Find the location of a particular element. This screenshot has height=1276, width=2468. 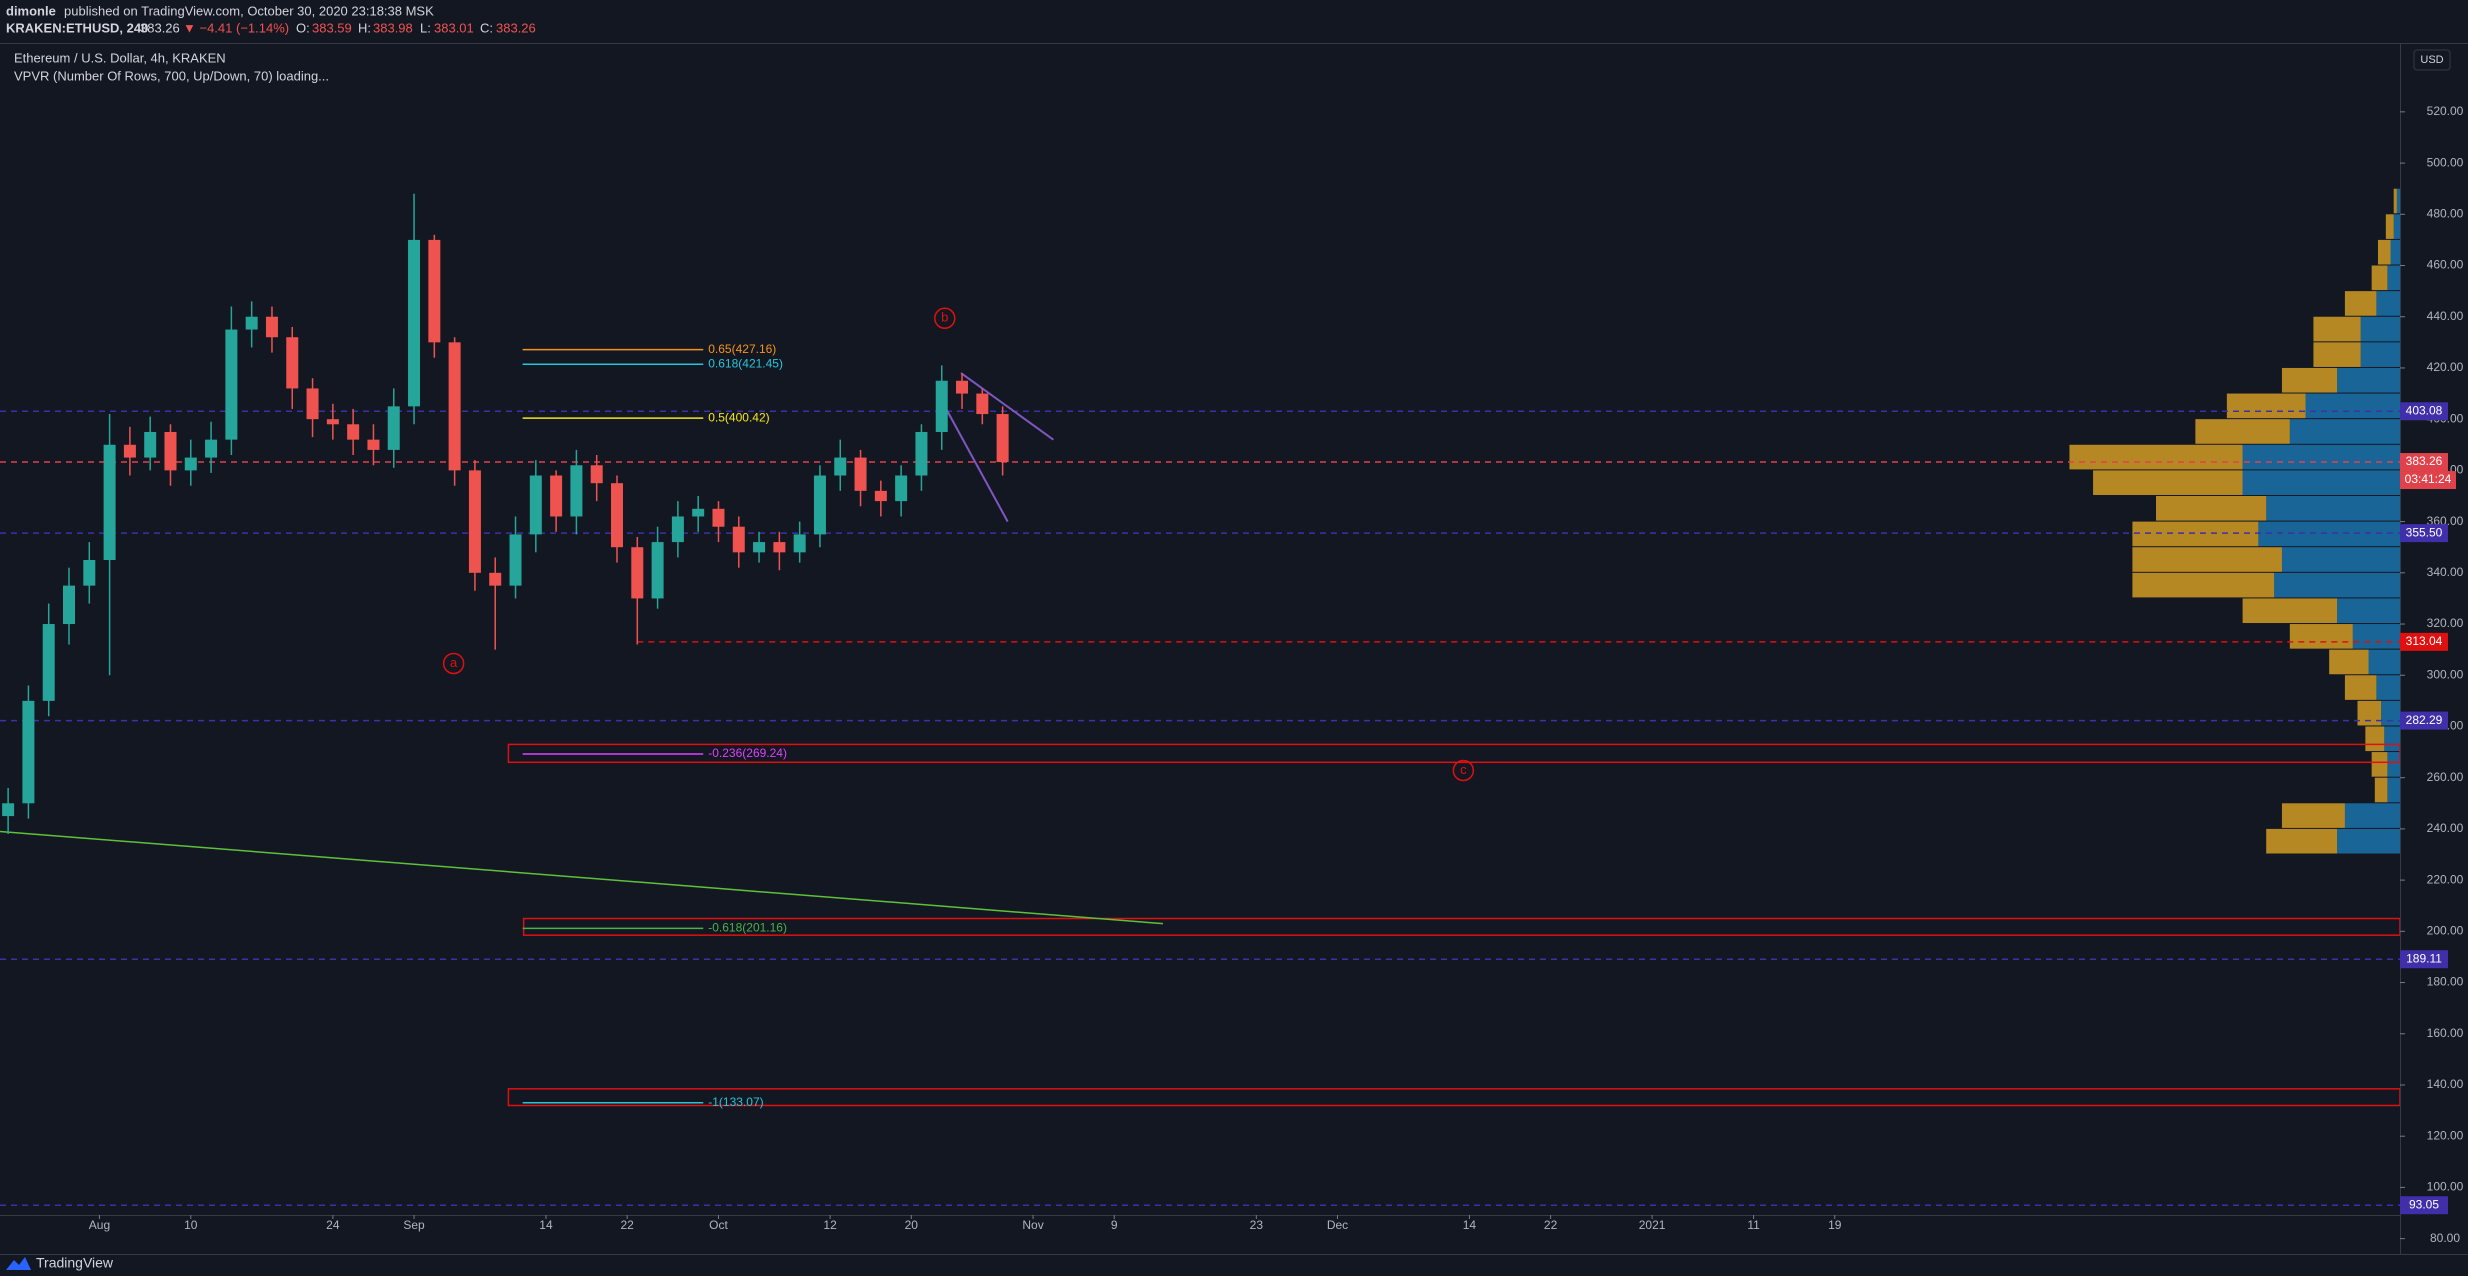

currency: USD is located at coordinates (2431, 60).